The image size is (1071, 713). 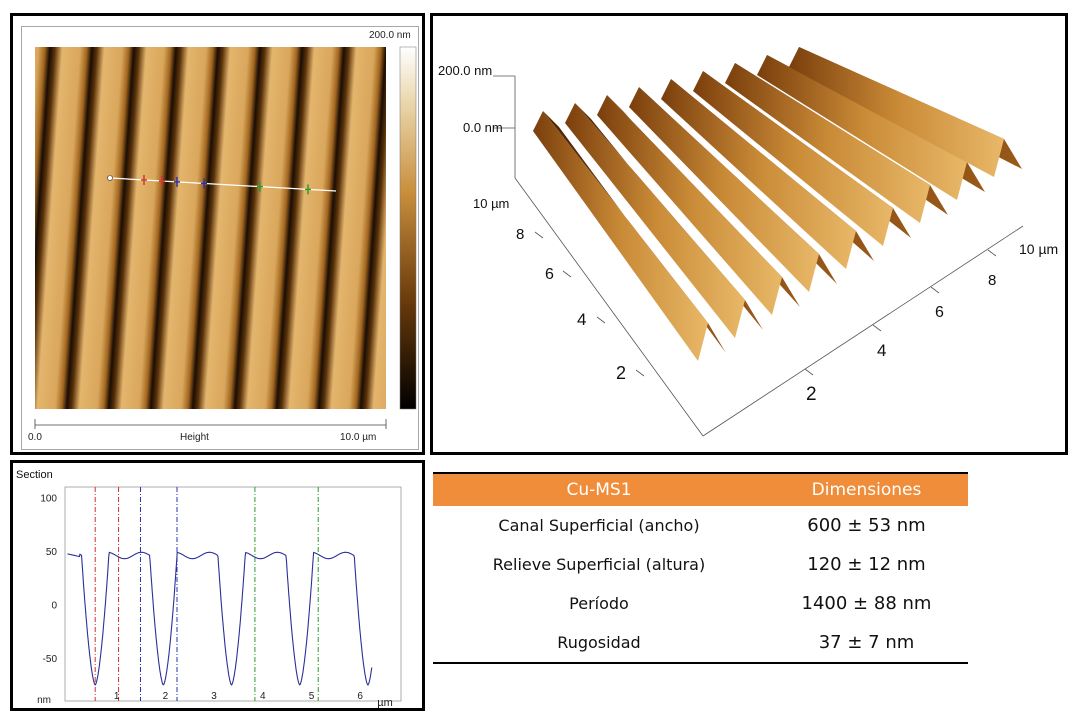 I want to click on section-title: Section, so click(x=34, y=475).